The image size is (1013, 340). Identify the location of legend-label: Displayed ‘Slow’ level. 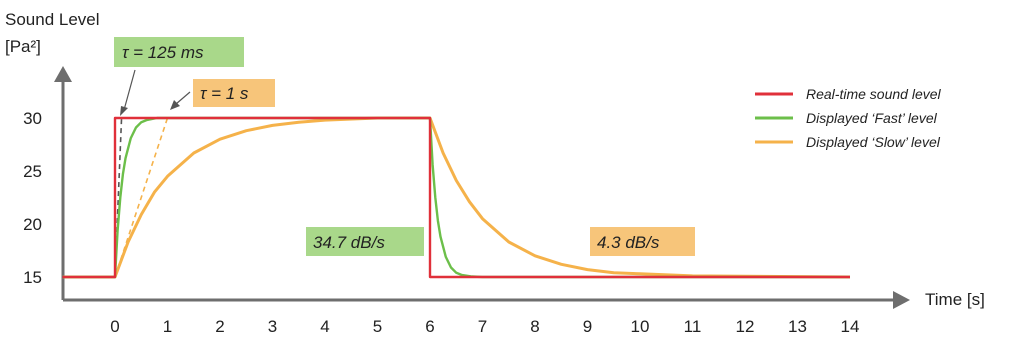
(873, 142).